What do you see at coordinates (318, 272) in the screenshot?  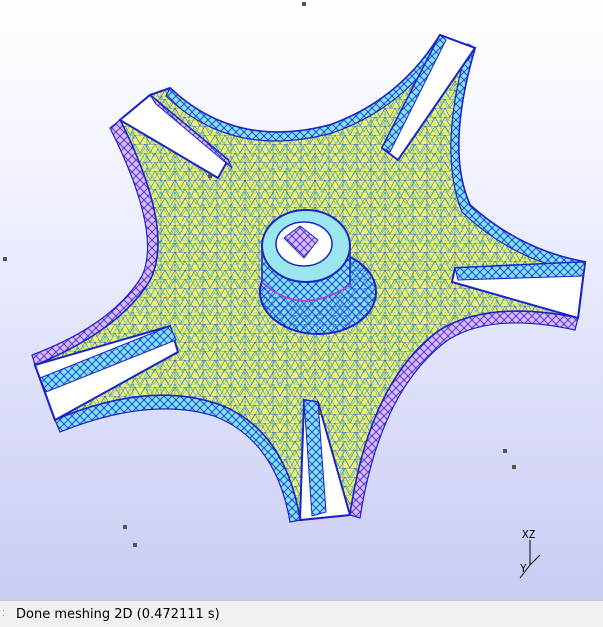 I see `center-boss` at bounding box center [318, 272].